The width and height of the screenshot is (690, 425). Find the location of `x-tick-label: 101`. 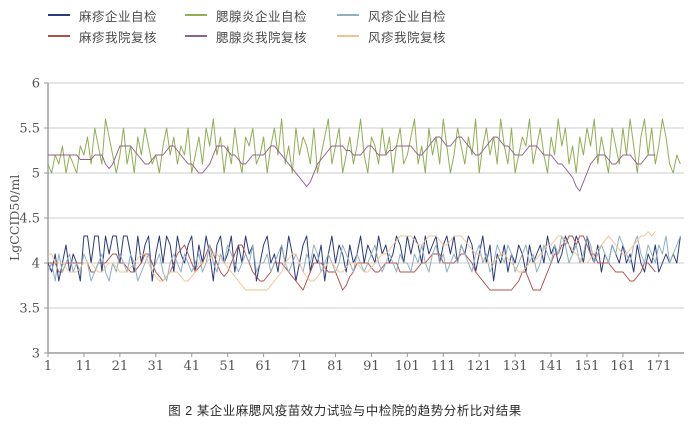

x-tick-label: 101 is located at coordinates (407, 366).